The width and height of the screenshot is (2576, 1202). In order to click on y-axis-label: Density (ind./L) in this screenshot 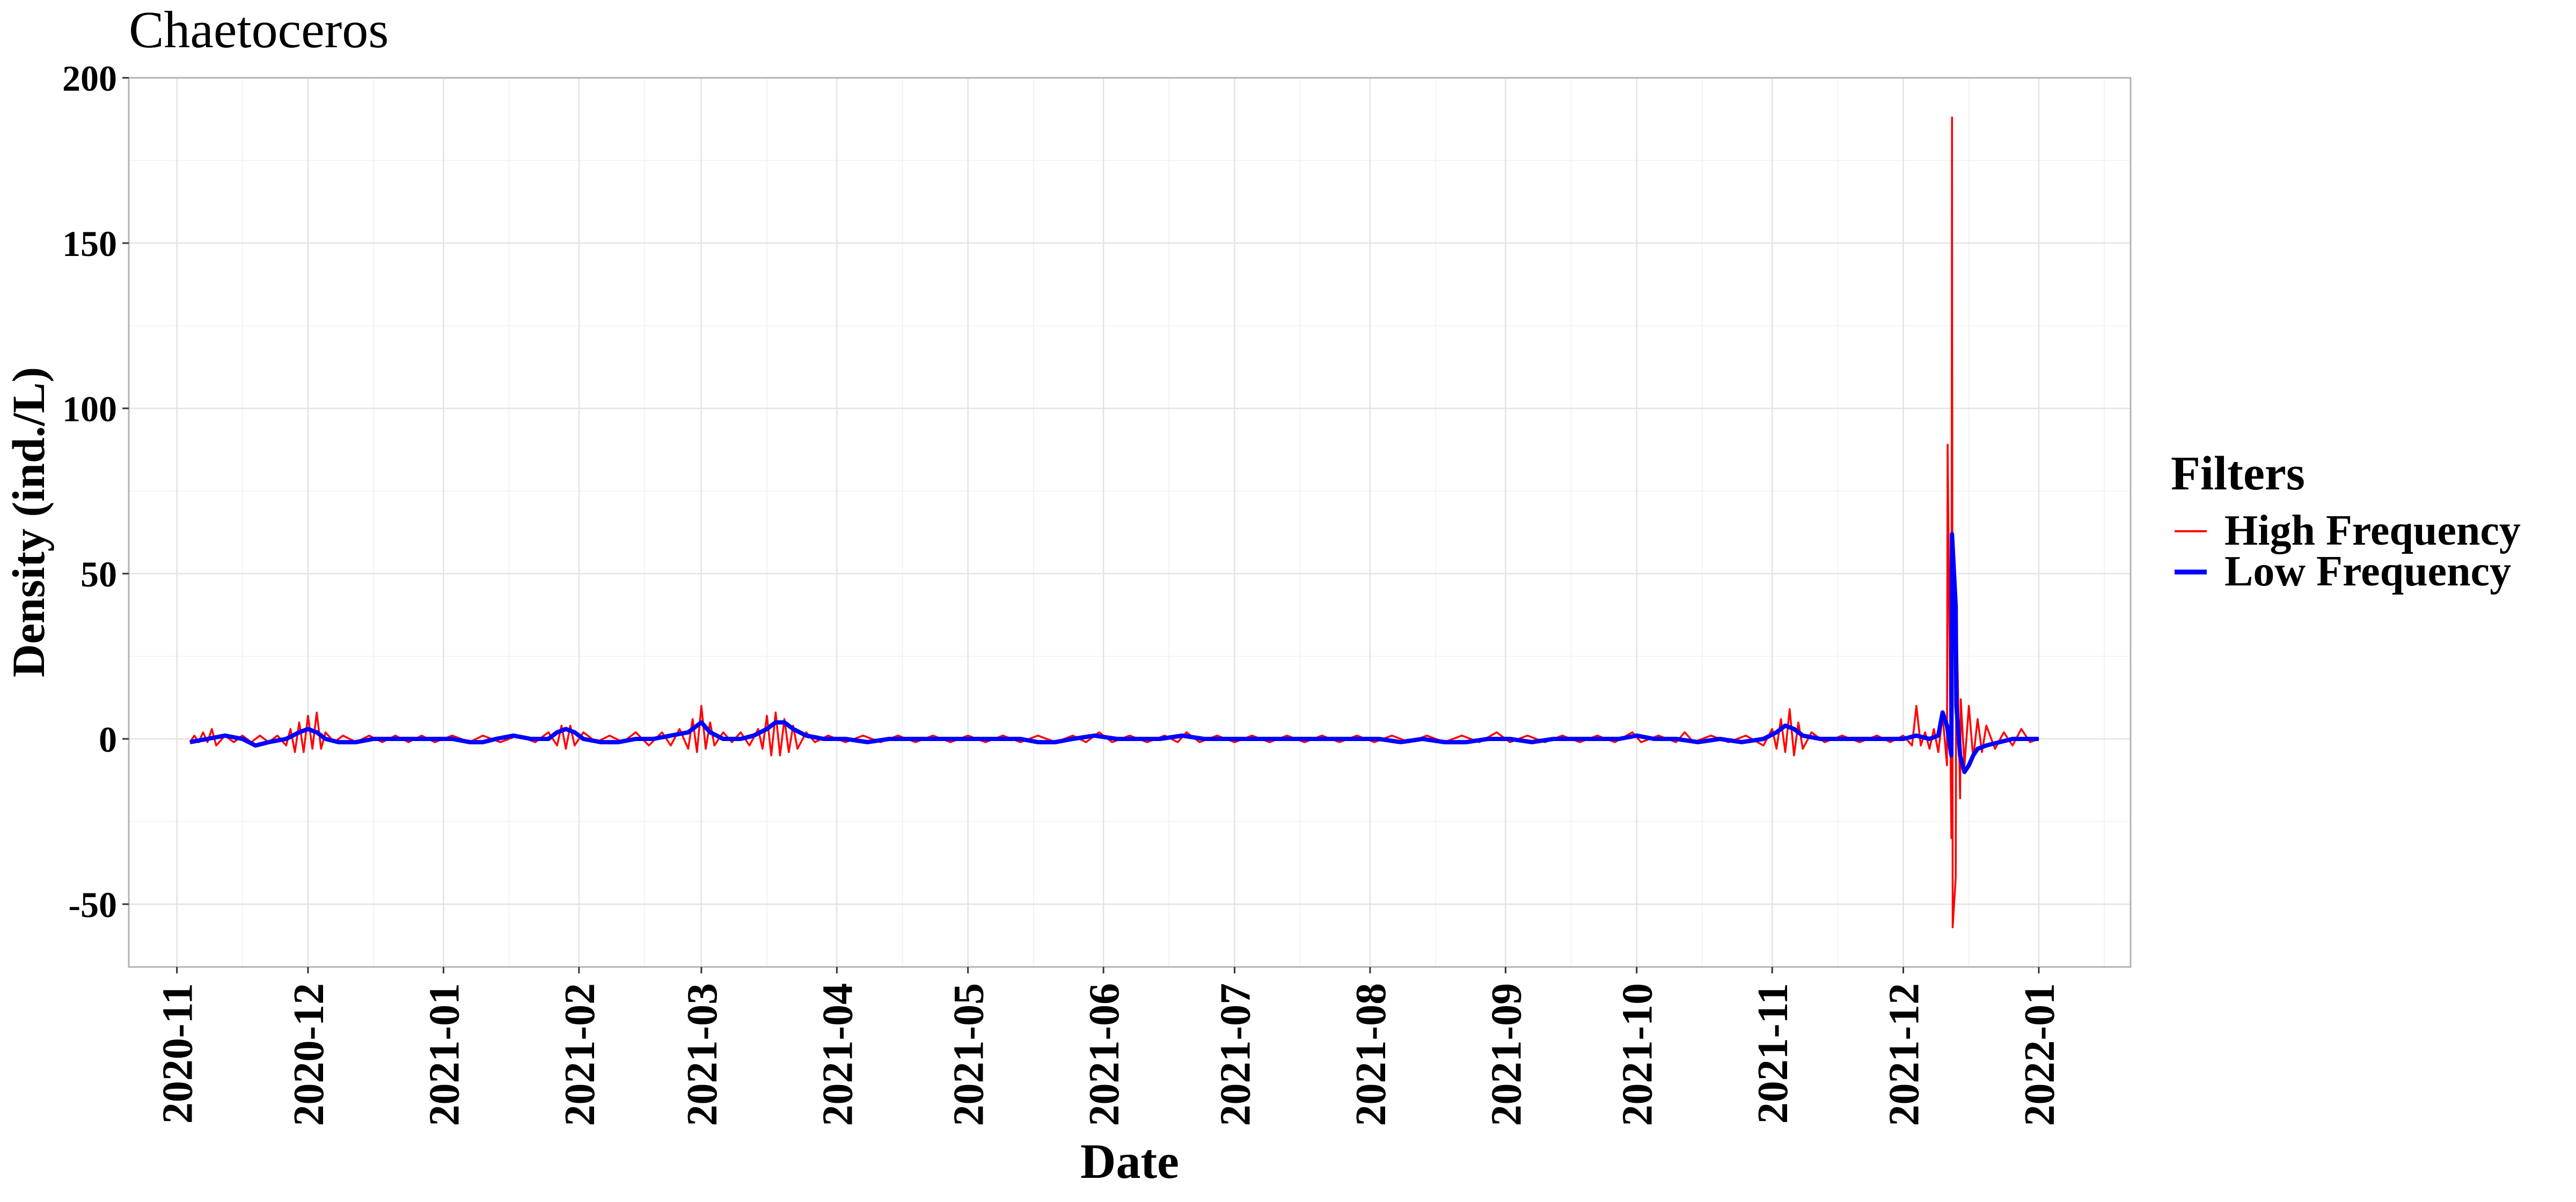, I will do `click(28, 522)`.